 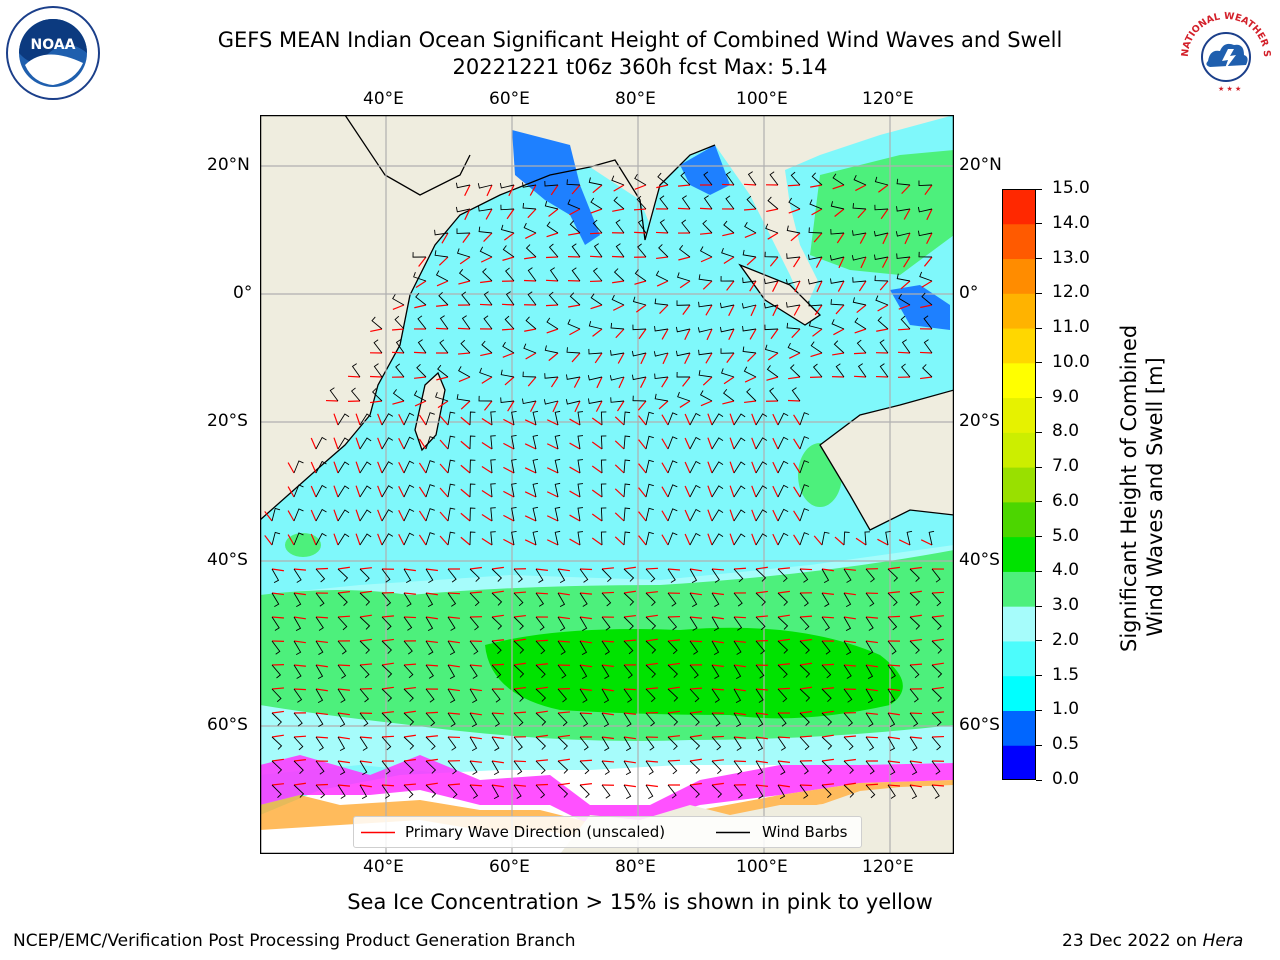 I want to click on wave-blue-indonesia, so click(x=920, y=307).